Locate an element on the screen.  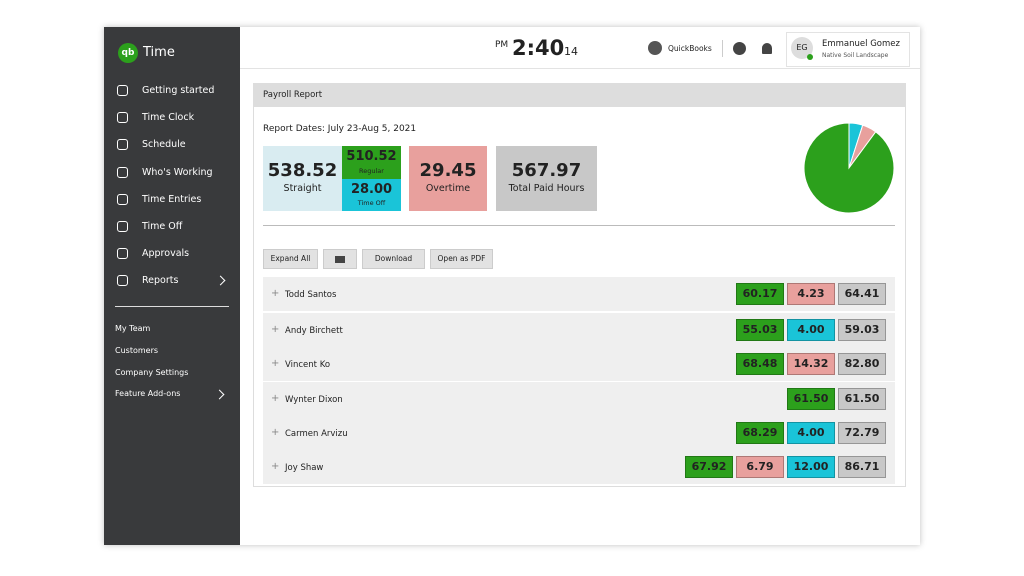
hours-cell: 59.03 is located at coordinates (862, 330).